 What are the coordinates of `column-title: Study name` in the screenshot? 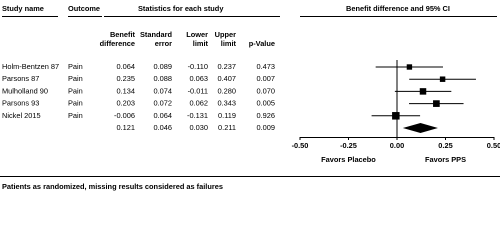 It's located at (23, 8).